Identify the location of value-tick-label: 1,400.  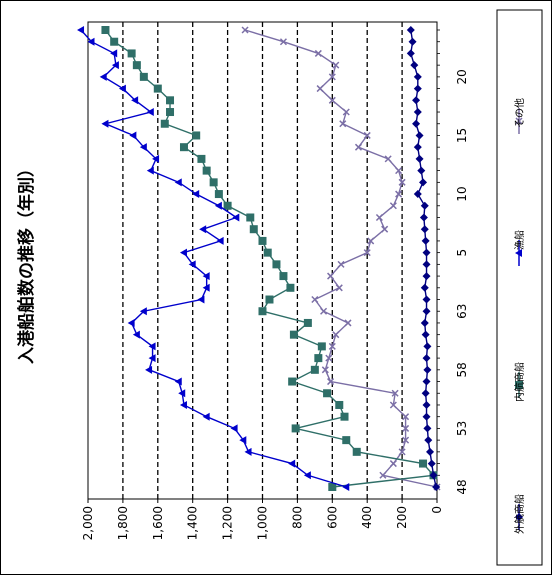
(193, 523).